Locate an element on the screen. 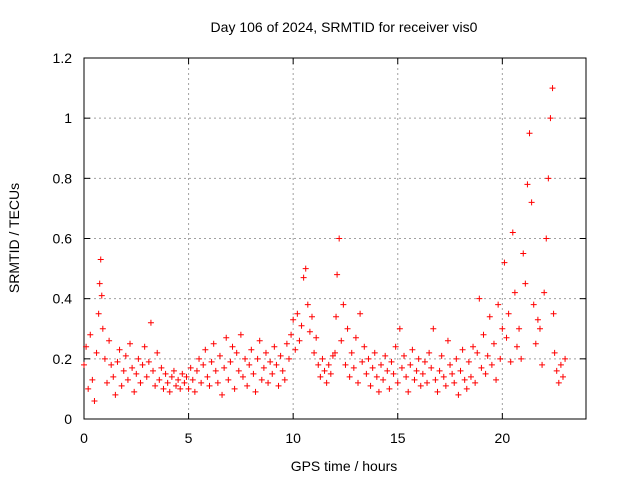 Image resolution: width=640 pixels, height=480 pixels. x-tick-label: 0 is located at coordinates (84, 438).